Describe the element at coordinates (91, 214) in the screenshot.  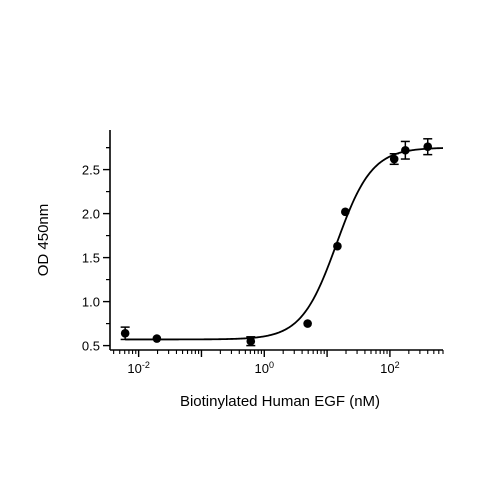
I see `y-tick-label: 2.0` at that location.